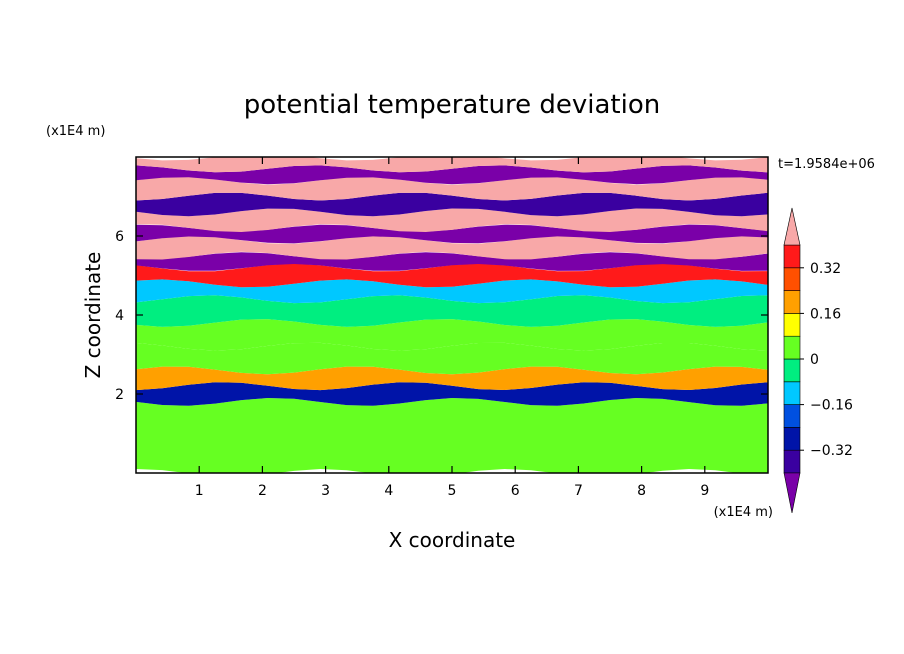 This screenshot has height=654, width=904. I want to click on x-tick-label: 1, so click(199, 491).